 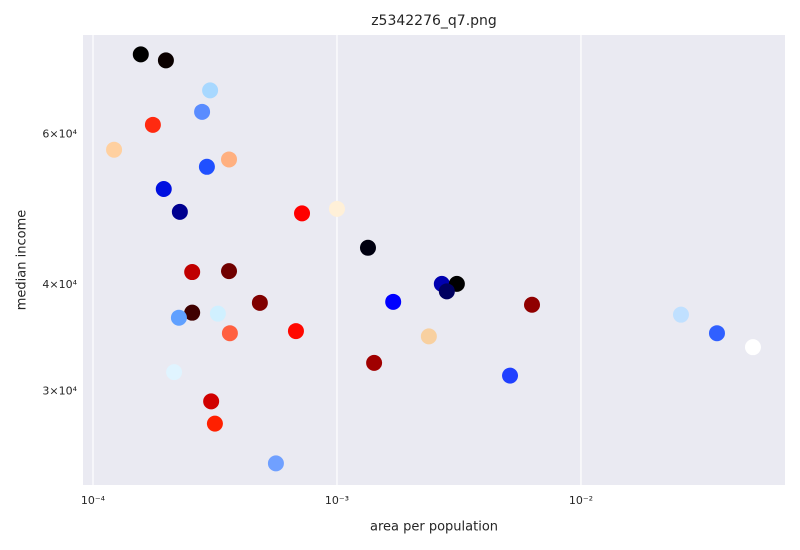 What do you see at coordinates (434, 527) in the screenshot?
I see `x-axis-label: area per population` at bounding box center [434, 527].